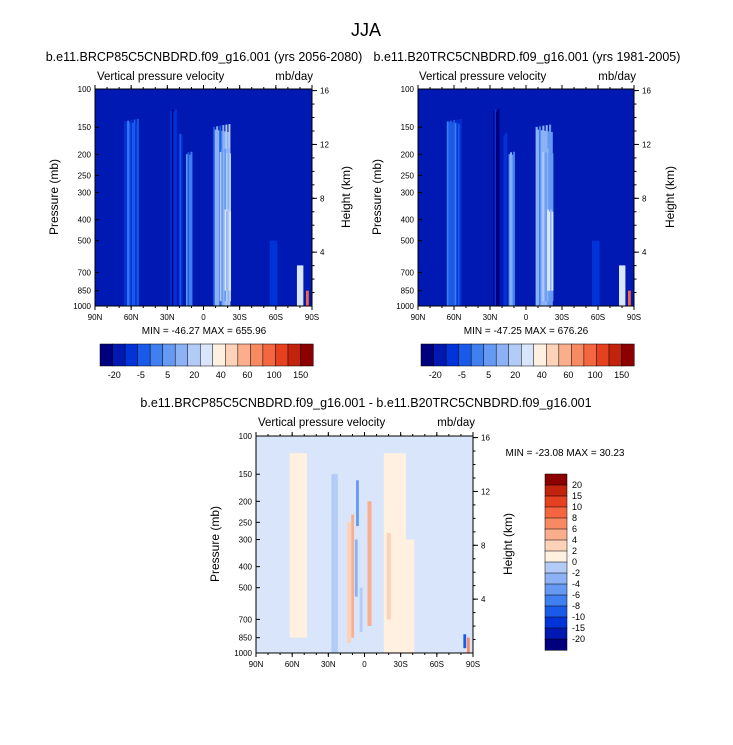  What do you see at coordinates (454, 317) in the screenshot?
I see `panel-b-x-tick-label: 60N` at bounding box center [454, 317].